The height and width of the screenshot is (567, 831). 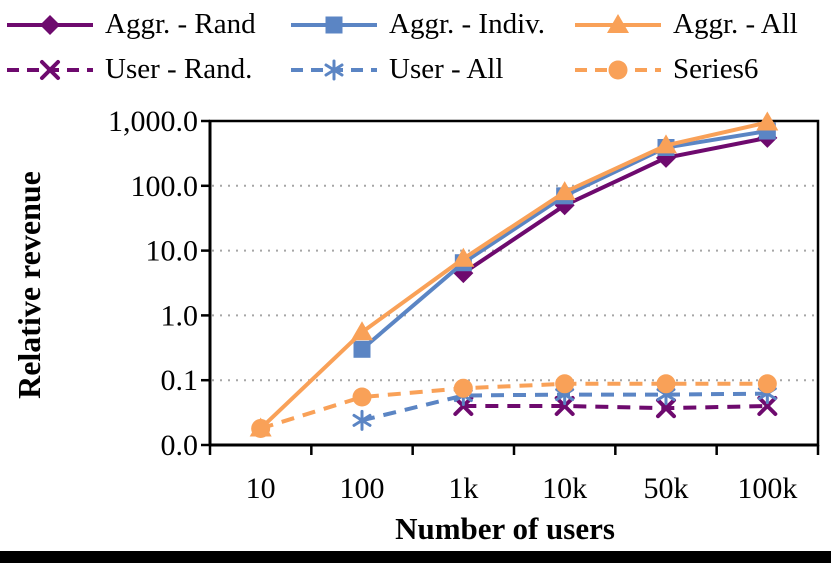 I want to click on y-tick-label: 100.0, so click(x=165, y=186).